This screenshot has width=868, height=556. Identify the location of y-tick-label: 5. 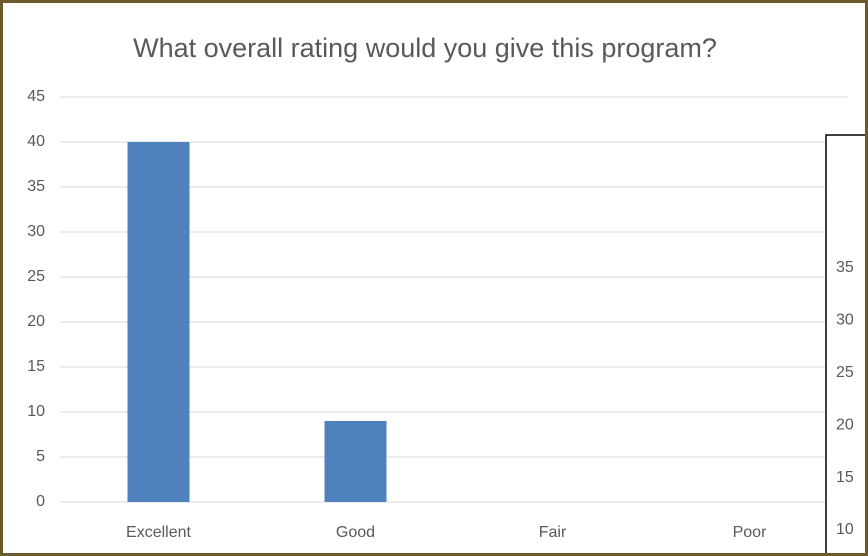
(40, 456).